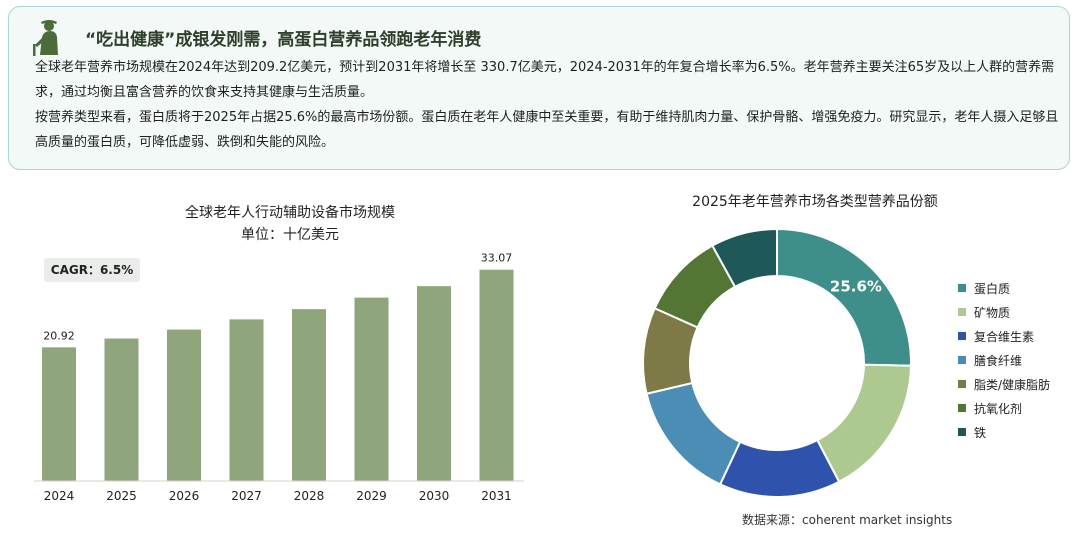  I want to click on cagr-badge: CAGR：6.5%, so click(92, 270).